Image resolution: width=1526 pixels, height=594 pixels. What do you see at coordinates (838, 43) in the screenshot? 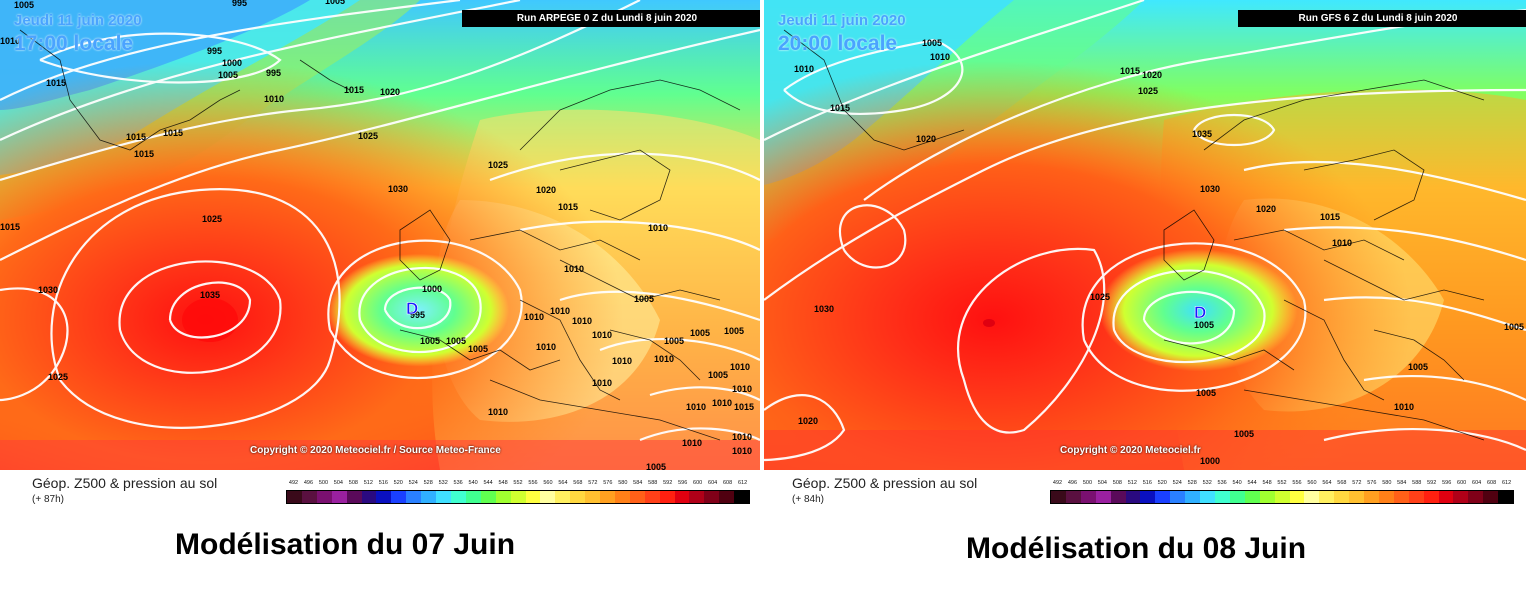
I see `forecast-local-time: 20:00 locale` at bounding box center [838, 43].